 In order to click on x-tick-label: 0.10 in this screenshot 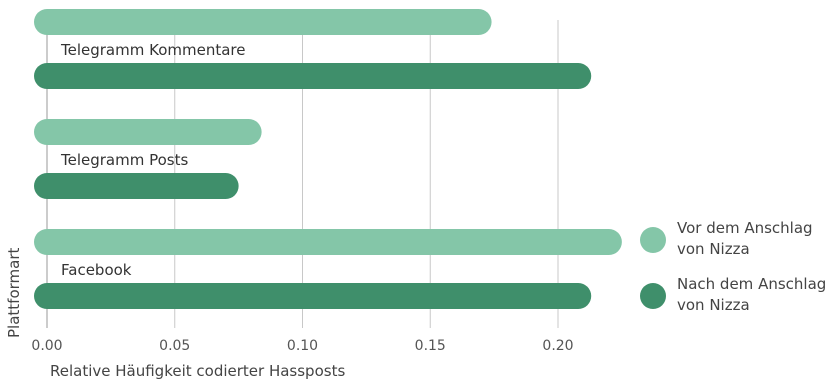, I will do `click(302, 346)`.